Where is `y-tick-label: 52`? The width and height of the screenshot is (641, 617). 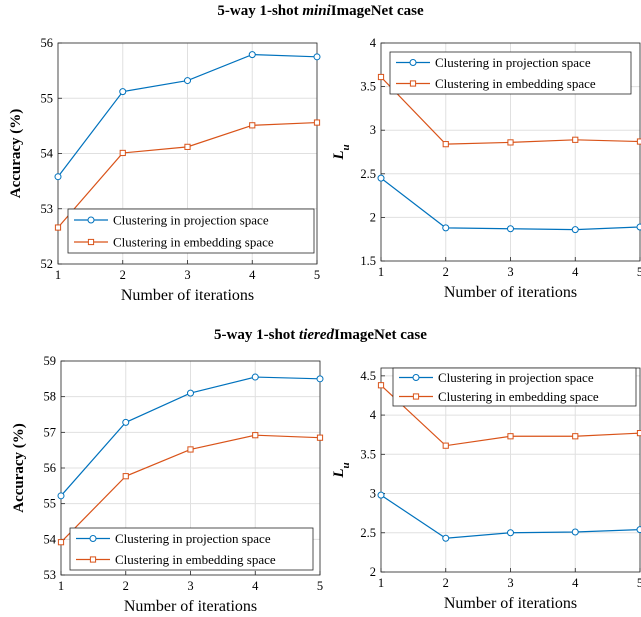 y-tick-label: 52 is located at coordinates (47, 264).